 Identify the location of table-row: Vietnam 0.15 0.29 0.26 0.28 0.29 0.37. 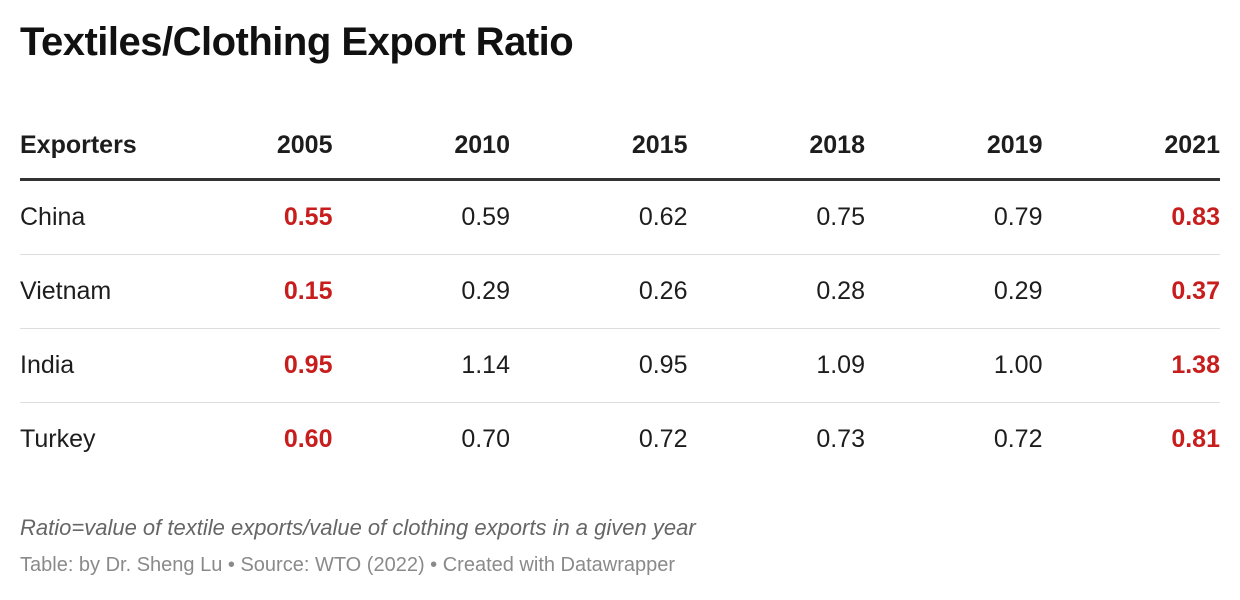
(620, 291).